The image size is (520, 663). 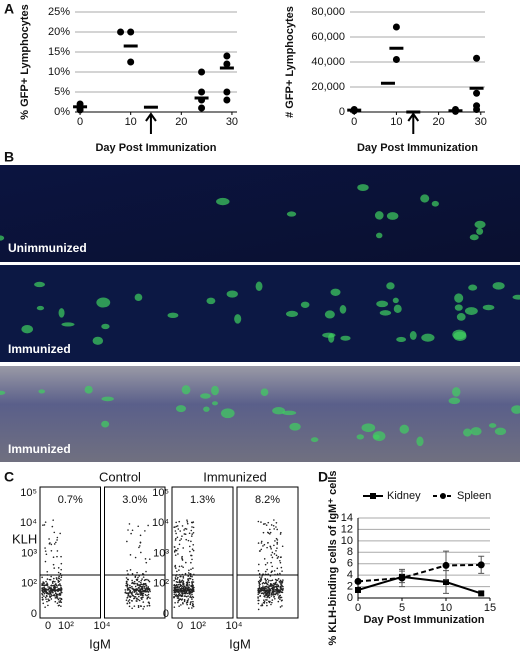 What do you see at coordinates (202, 552) in the screenshot?
I see `flow-box` at bounding box center [202, 552].